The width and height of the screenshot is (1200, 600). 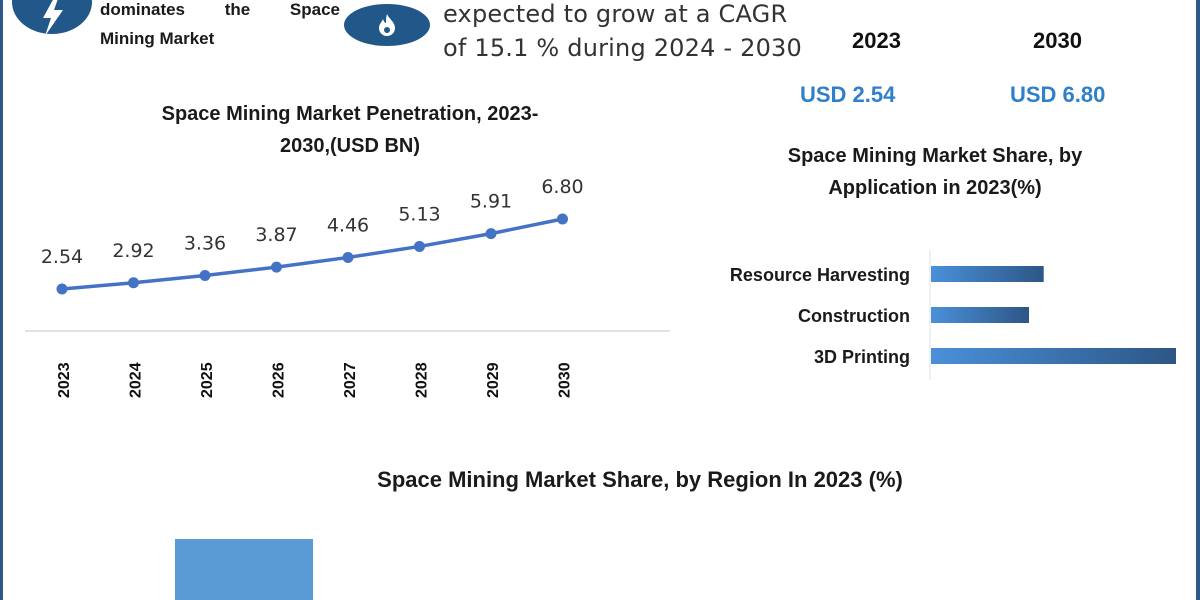 What do you see at coordinates (1, 300) in the screenshot?
I see `left-border` at bounding box center [1, 300].